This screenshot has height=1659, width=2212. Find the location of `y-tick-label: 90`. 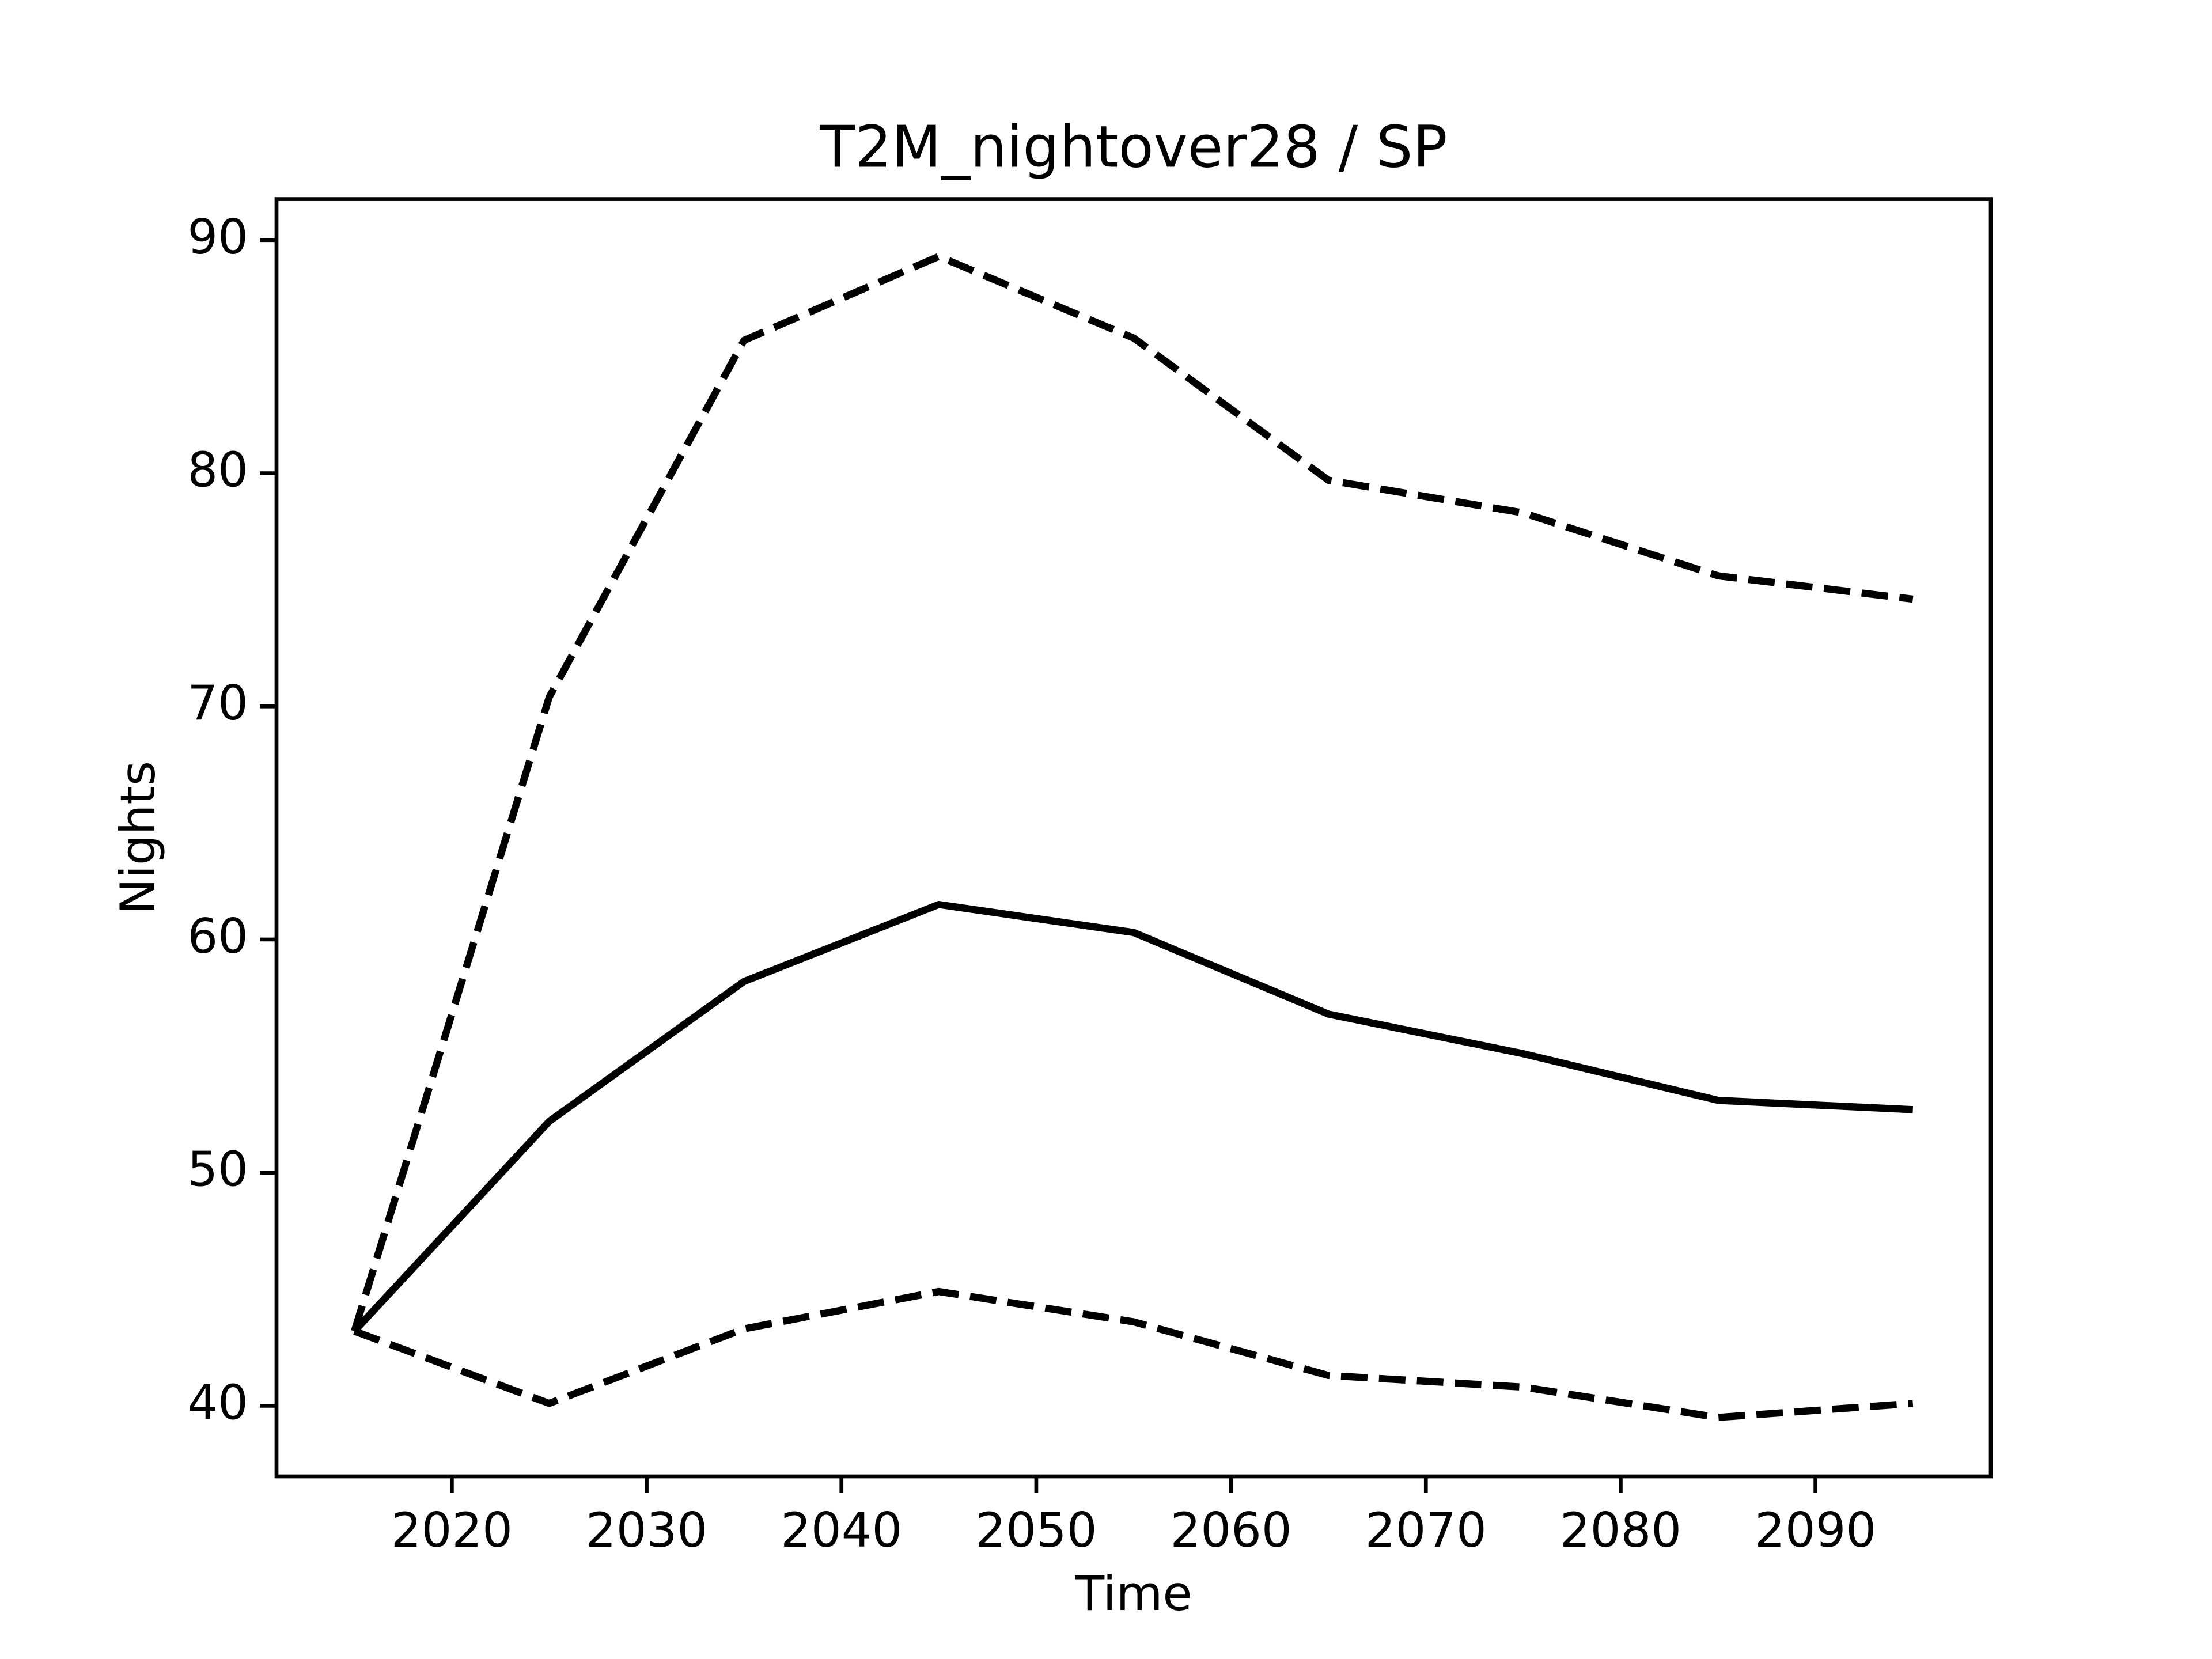

y-tick-label: 90 is located at coordinates (217, 237).